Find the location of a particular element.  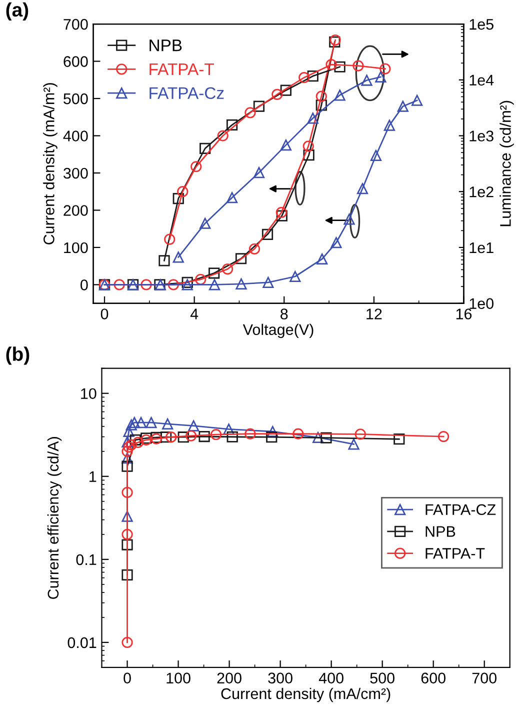

x-tick-label: 500 is located at coordinates (382, 678).